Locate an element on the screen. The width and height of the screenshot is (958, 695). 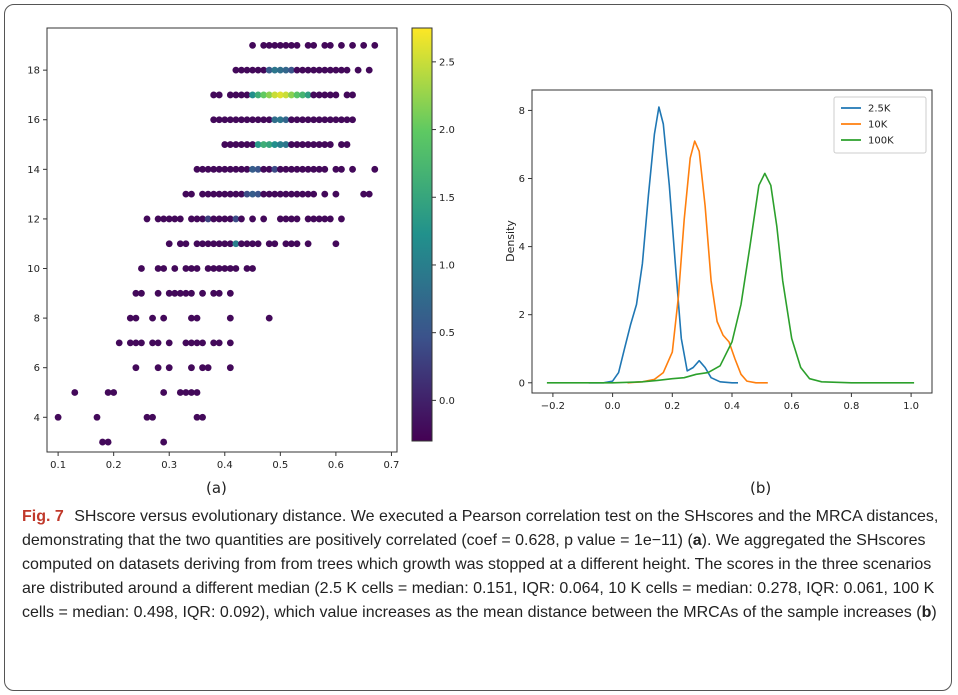
density-y-tick-label: 4 is located at coordinates (522, 247).